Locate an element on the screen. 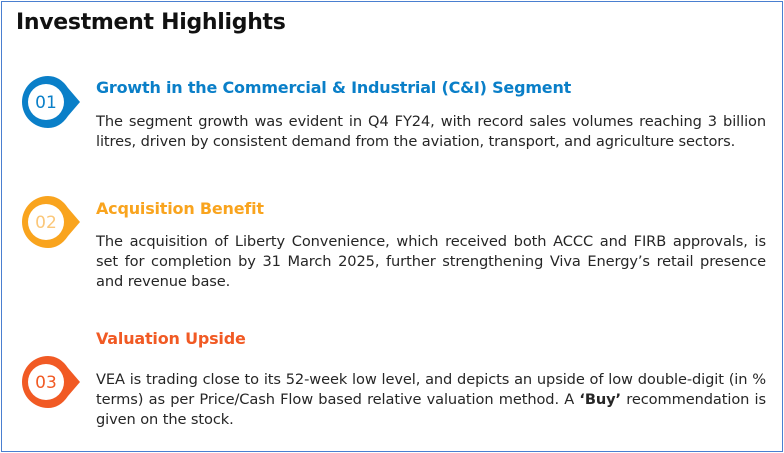 The image size is (784, 453). item-number: 02 is located at coordinates (46, 223).